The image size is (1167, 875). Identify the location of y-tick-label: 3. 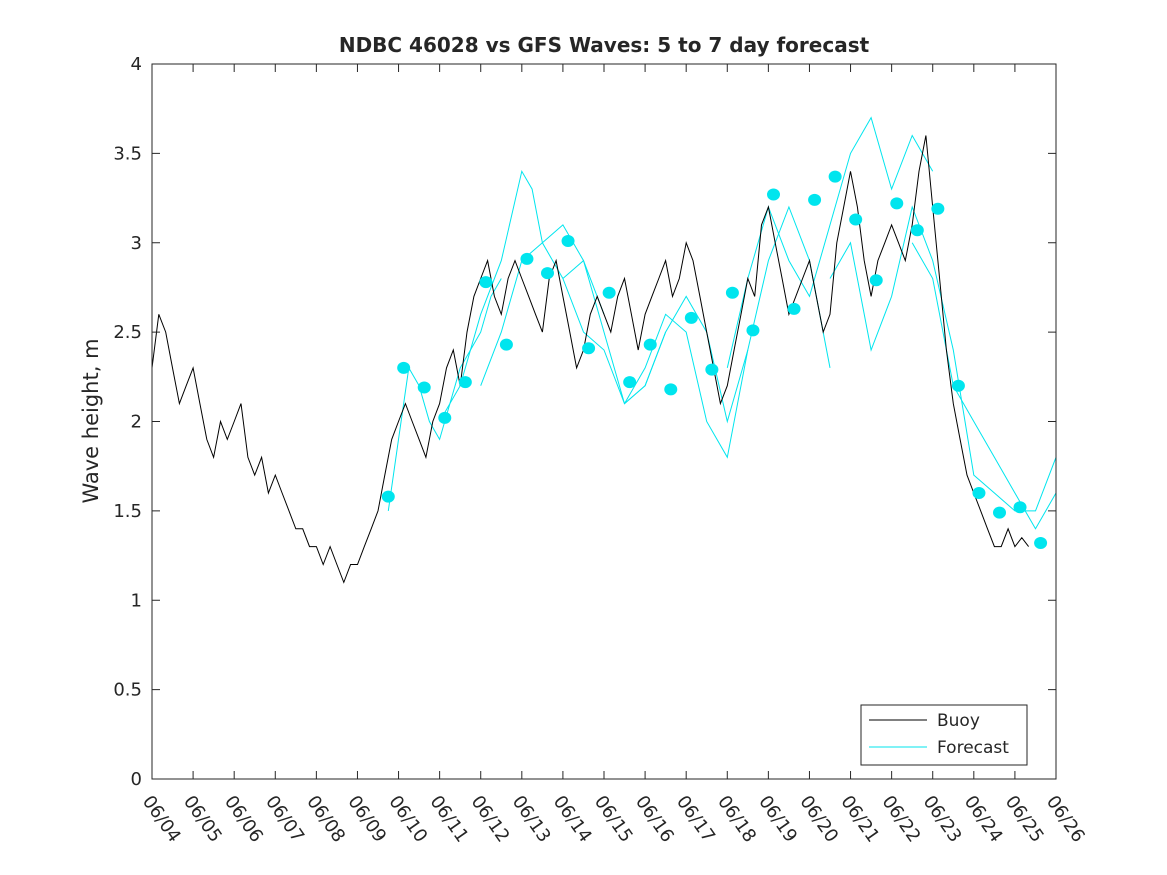
(136, 243).